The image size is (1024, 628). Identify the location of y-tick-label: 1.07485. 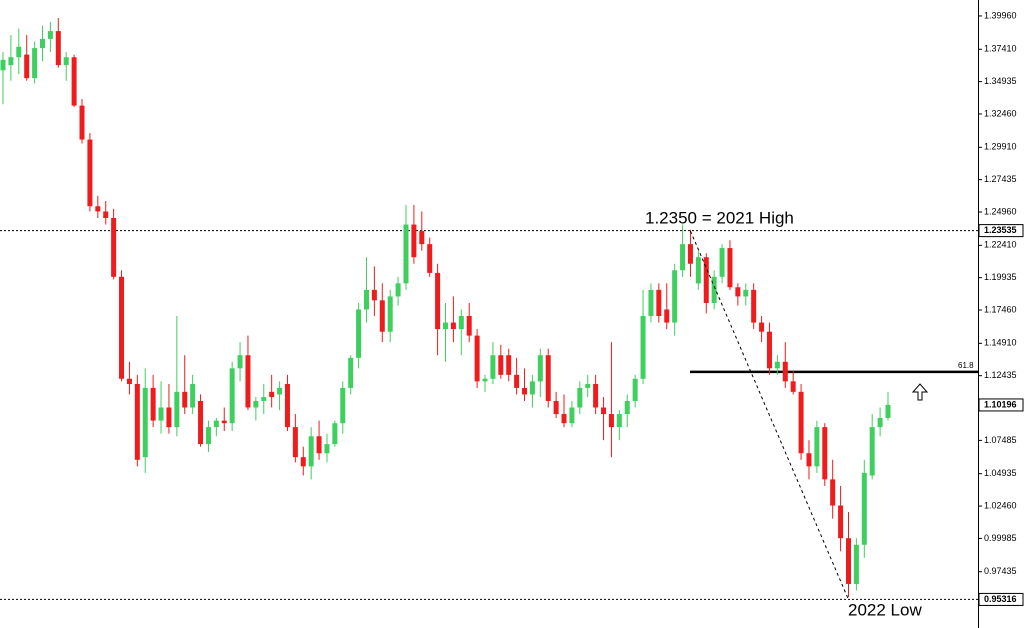
(1000, 440).